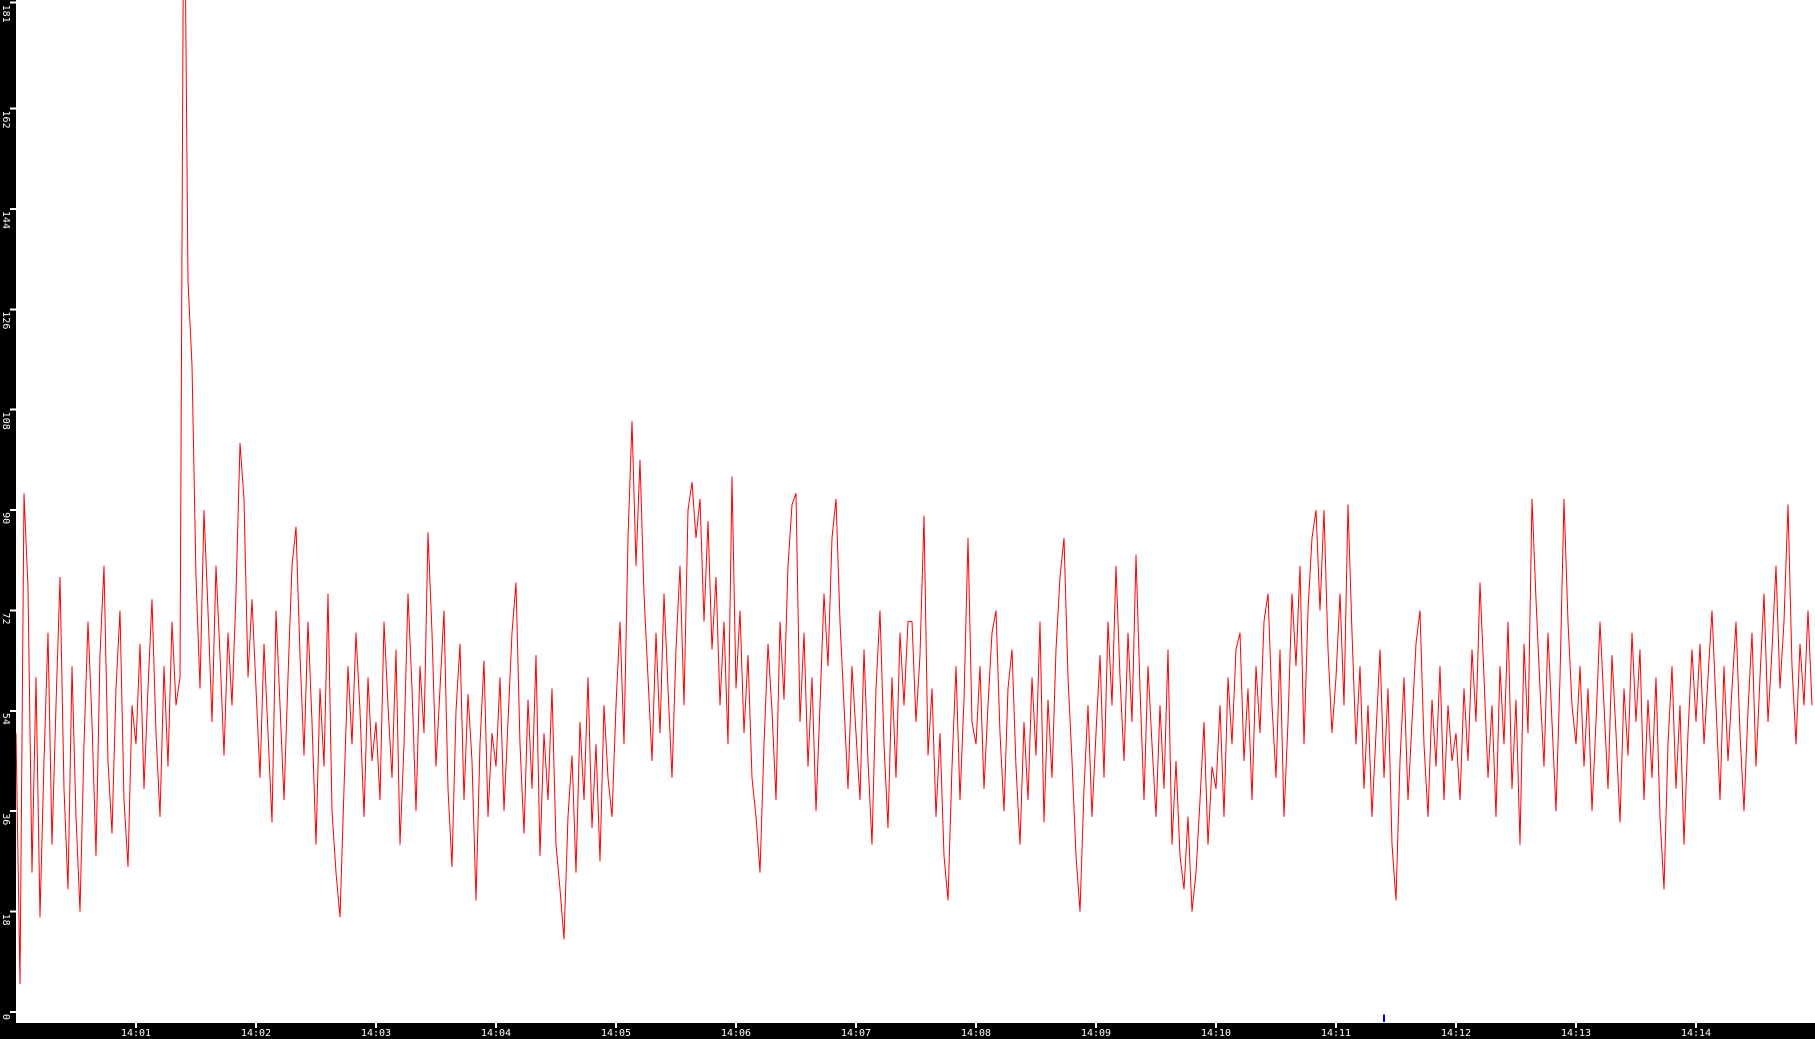 This screenshot has height=1039, width=1815. What do you see at coordinates (976, 1033) in the screenshot?
I see `x-tick-label: 14:08` at bounding box center [976, 1033].